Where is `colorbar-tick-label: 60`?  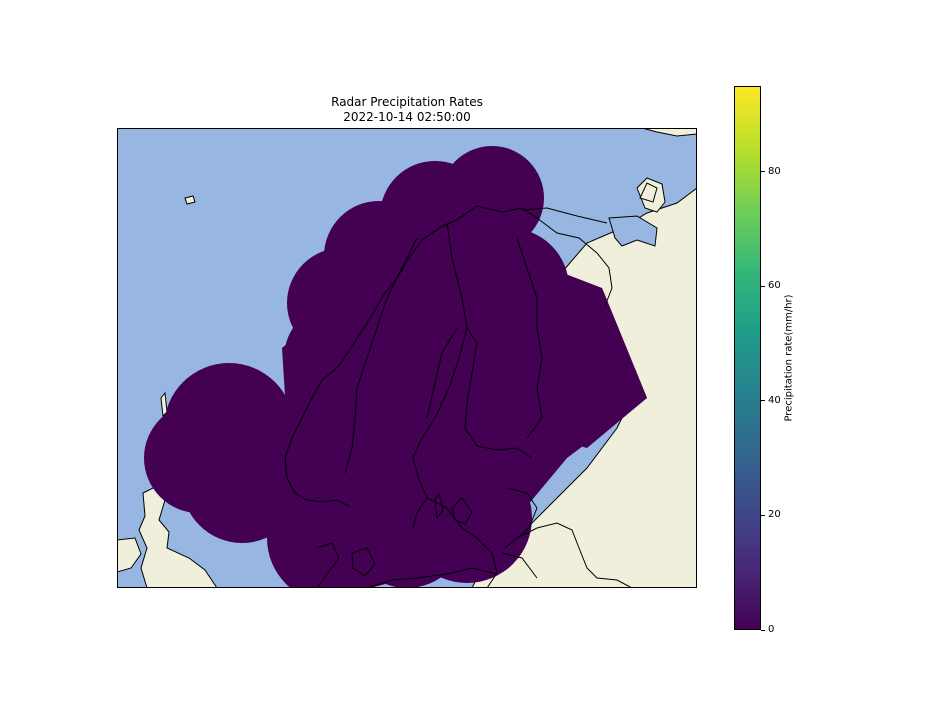
colorbar-tick-label: 60 is located at coordinates (774, 286).